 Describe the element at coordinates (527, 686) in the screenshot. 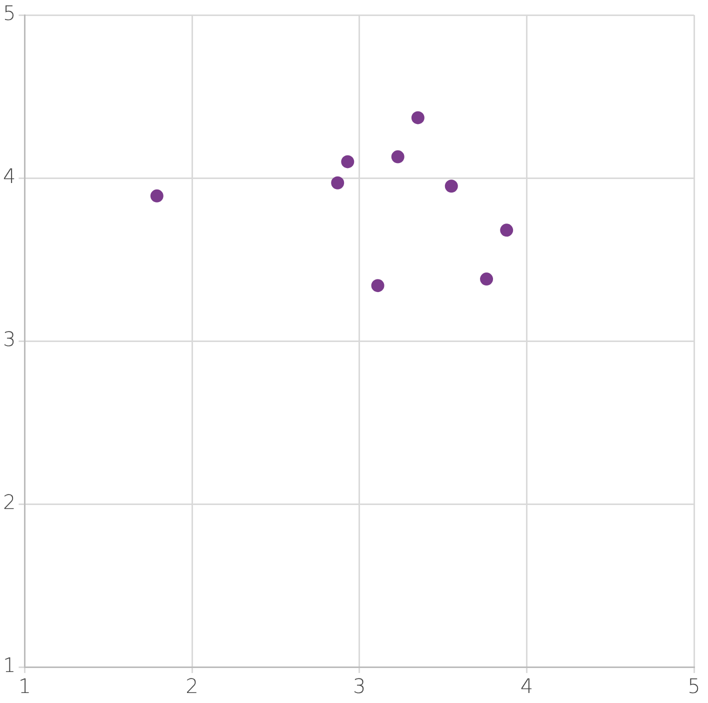

I see `x-tick-label: 4` at that location.